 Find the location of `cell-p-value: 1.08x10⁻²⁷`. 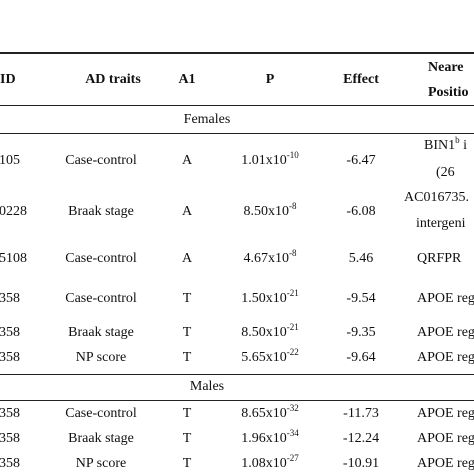

cell-p-value: 1.08x10⁻²⁷ is located at coordinates (270, 462).